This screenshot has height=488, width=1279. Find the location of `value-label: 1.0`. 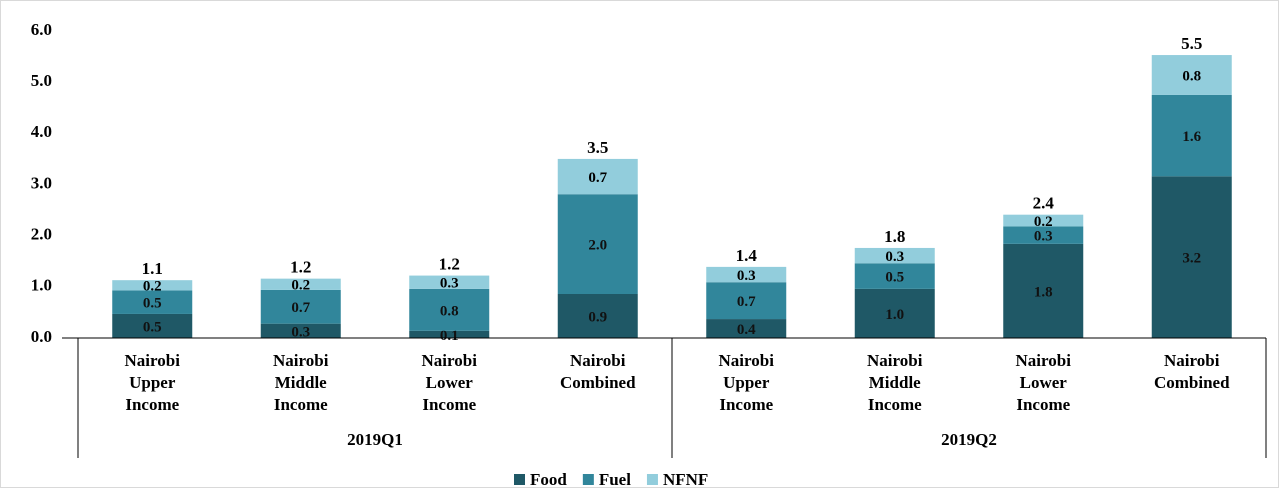

value-label: 1.0 is located at coordinates (894, 315).